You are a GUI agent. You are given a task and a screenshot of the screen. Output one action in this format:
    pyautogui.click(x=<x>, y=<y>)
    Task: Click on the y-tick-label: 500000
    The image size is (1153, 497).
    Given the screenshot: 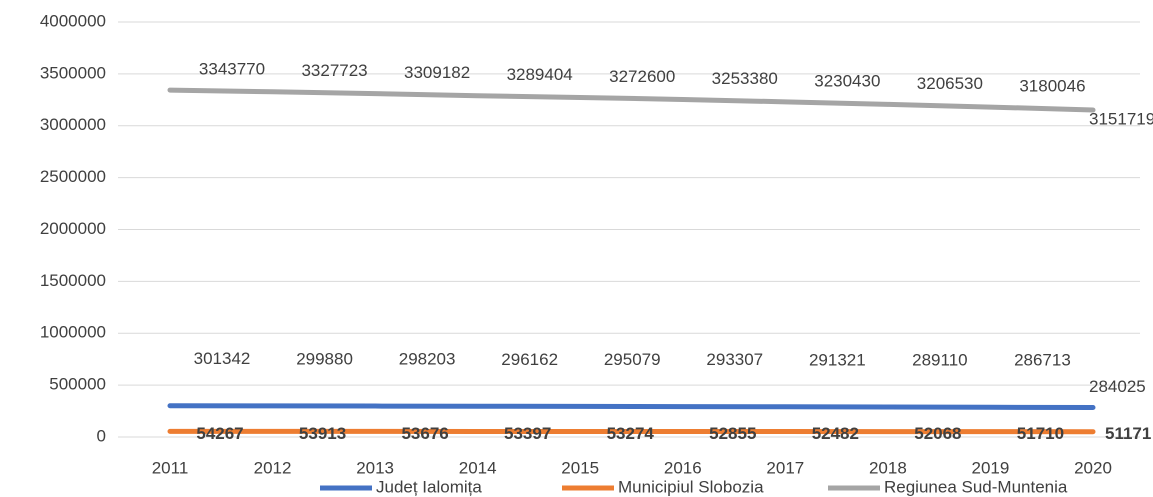 What is the action you would take?
    pyautogui.click(x=77, y=384)
    